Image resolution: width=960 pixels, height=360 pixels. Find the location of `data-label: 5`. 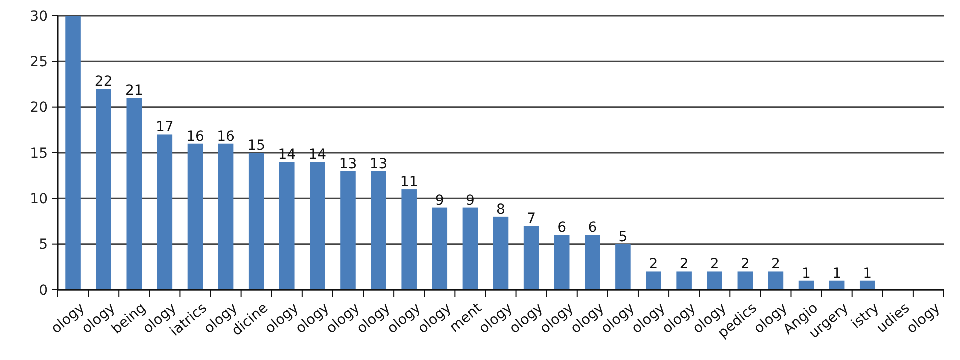

data-label: 5 is located at coordinates (623, 237).